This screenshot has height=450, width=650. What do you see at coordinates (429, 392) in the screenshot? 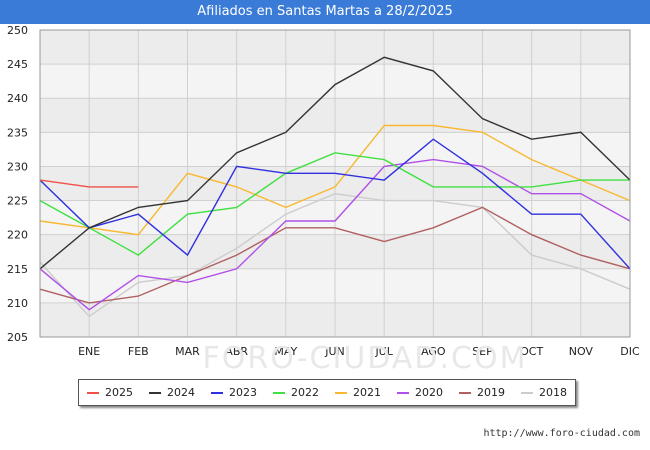
I see `legend-label: 2020` at bounding box center [429, 392].